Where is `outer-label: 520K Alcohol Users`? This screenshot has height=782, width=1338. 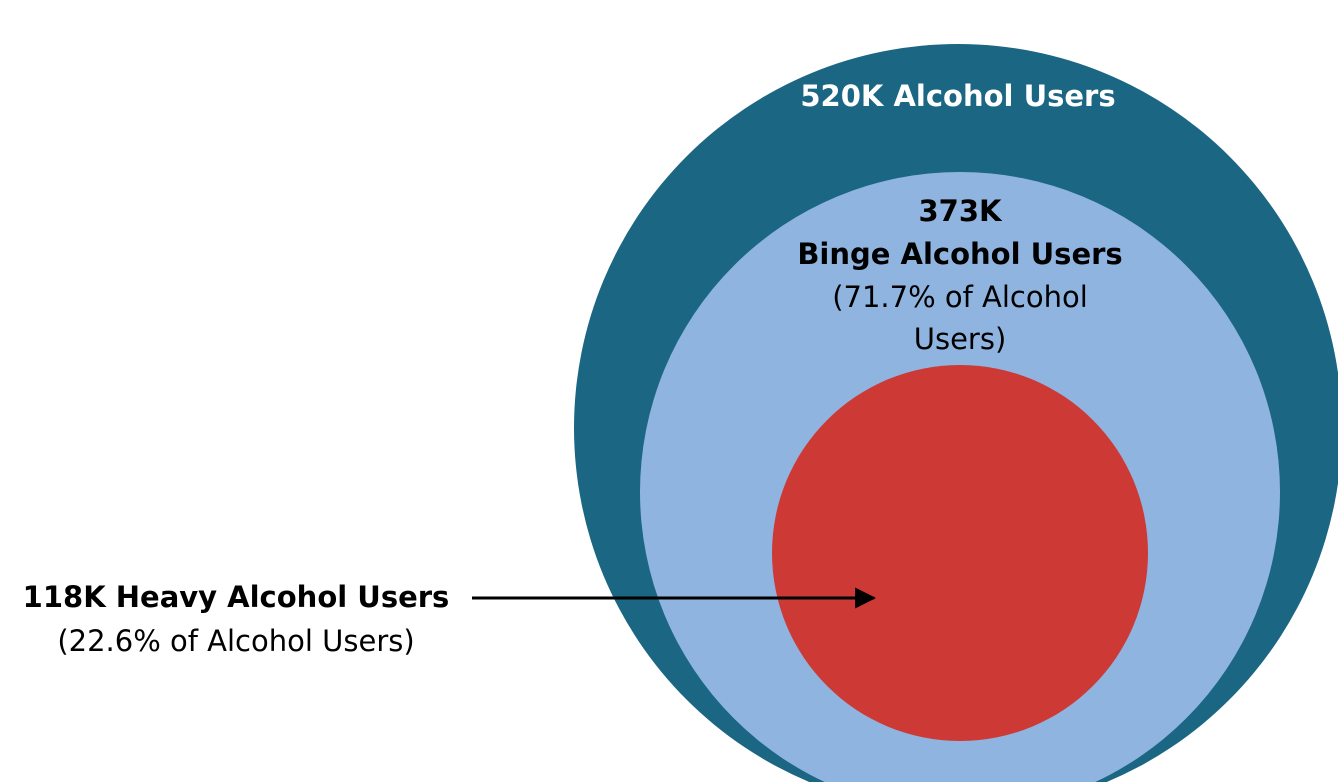
outer-label: 520K Alcohol Users is located at coordinates (957, 96).